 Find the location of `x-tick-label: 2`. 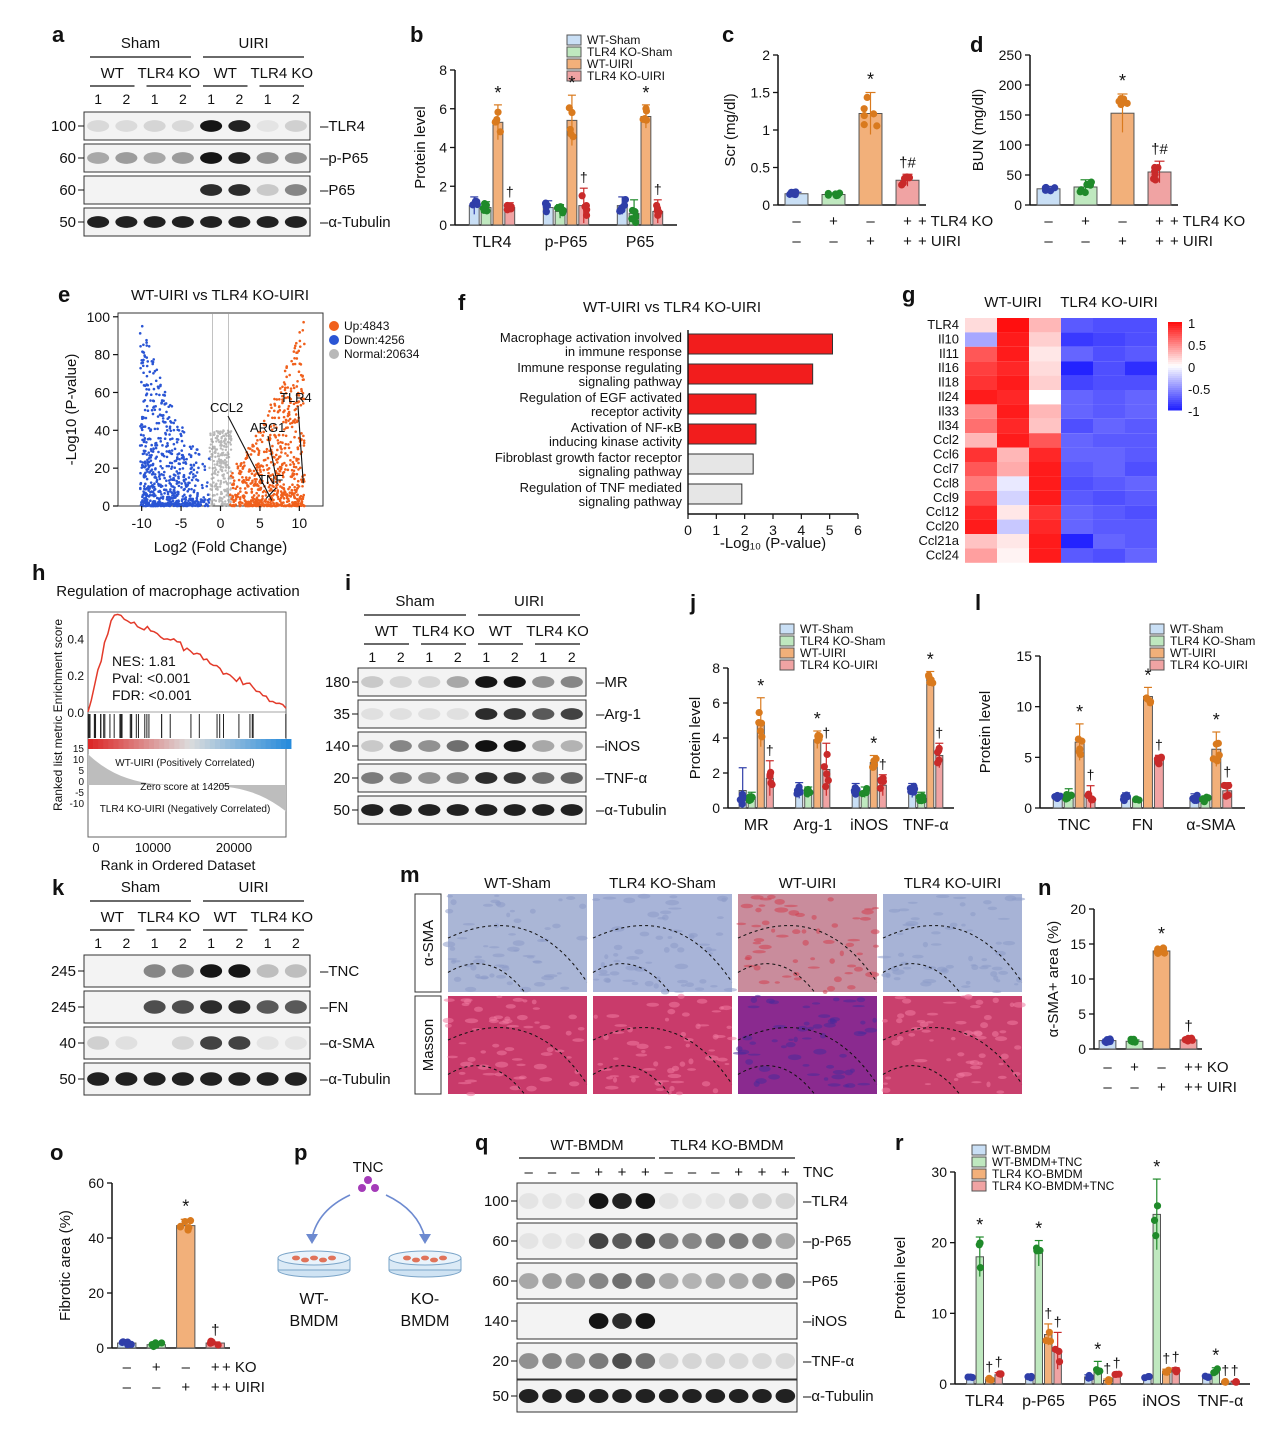

x-tick-label: 2 is located at coordinates (745, 530).